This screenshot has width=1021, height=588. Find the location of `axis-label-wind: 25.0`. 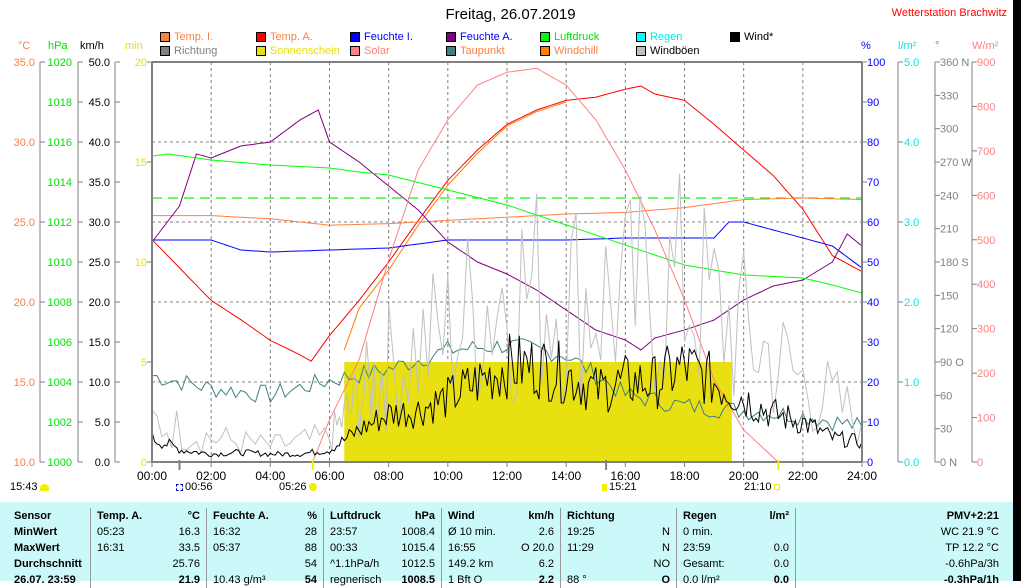

axis-label-wind: 25.0 is located at coordinates (99, 263).